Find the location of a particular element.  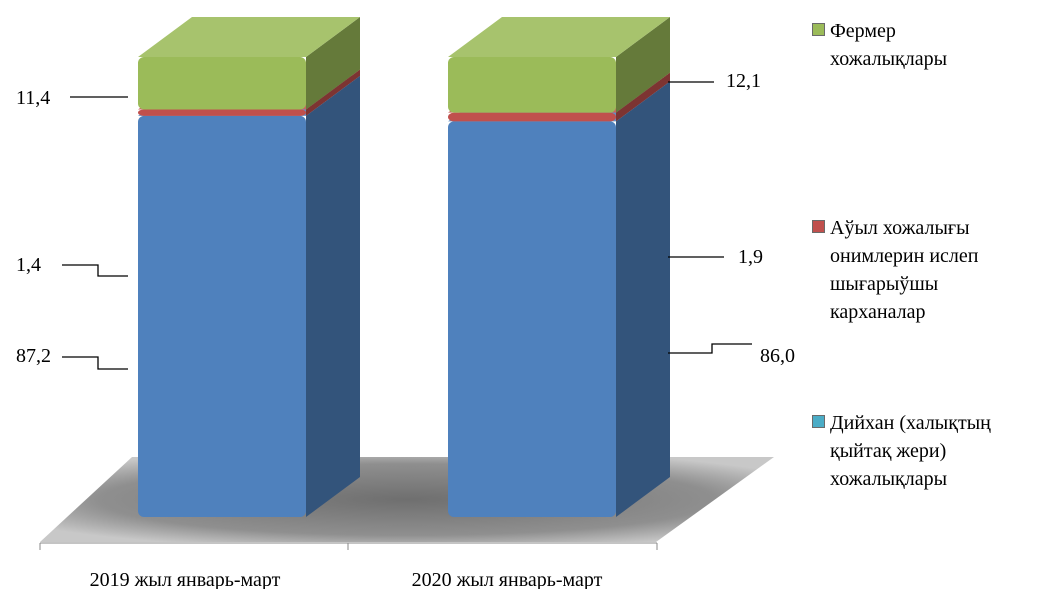

data-label-enterprises-2: 1,9 is located at coordinates (750, 257).